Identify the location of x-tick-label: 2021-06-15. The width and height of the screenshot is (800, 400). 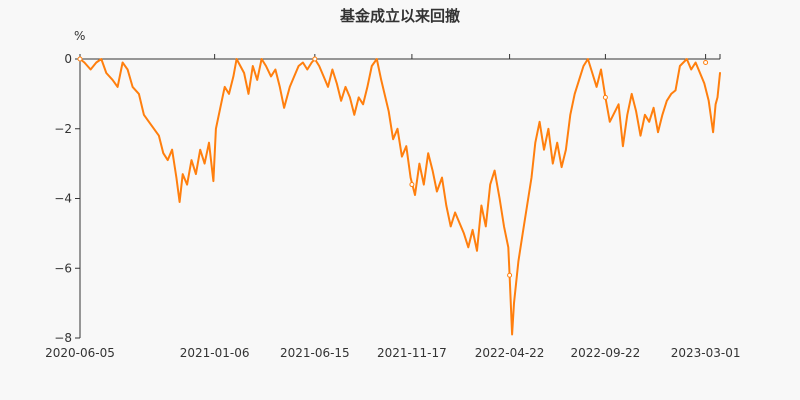
(315, 353).